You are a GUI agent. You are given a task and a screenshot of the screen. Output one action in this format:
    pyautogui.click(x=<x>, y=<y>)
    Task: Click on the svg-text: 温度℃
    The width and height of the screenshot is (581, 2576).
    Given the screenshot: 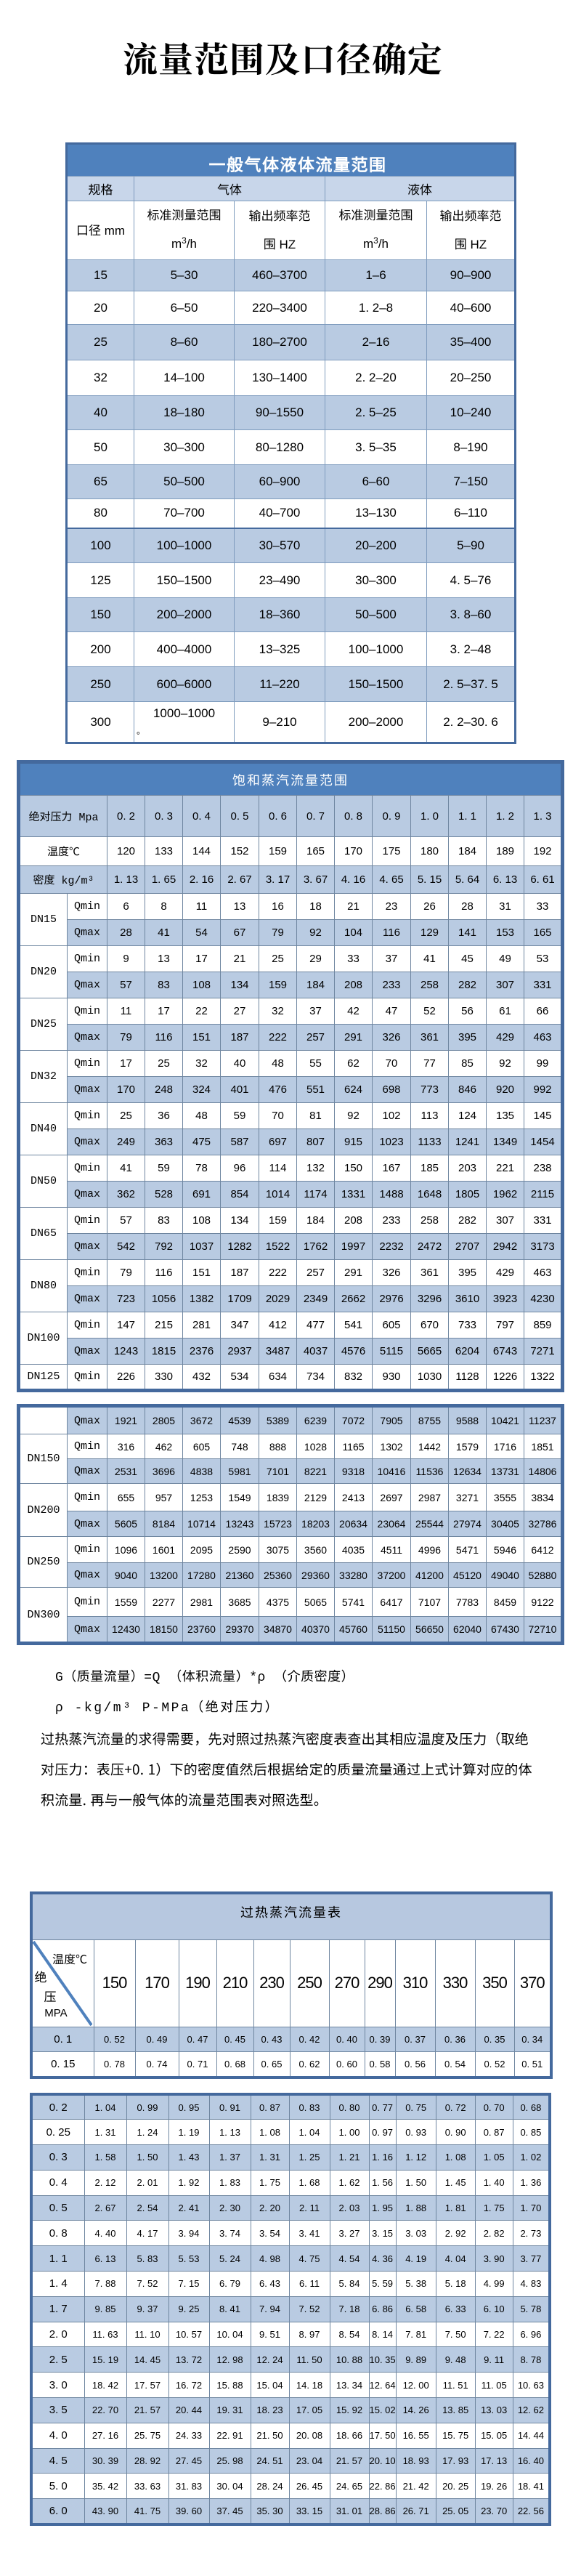 What is the action you would take?
    pyautogui.click(x=69, y=1959)
    